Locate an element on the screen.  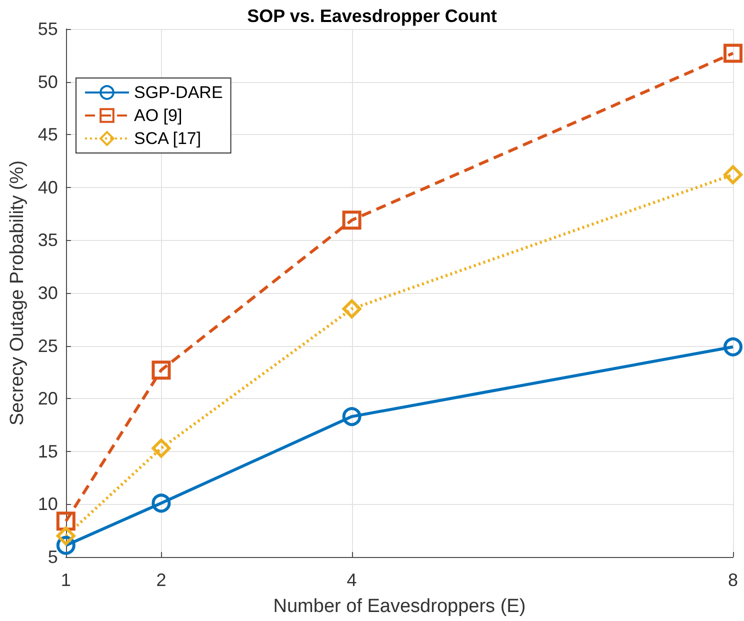
legend-label: AO [9] is located at coordinates (158, 115).